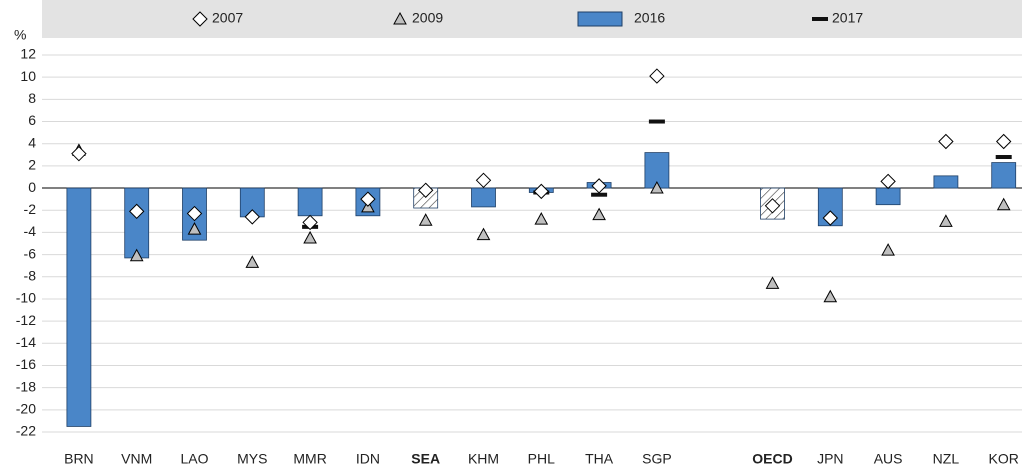  What do you see at coordinates (830, 459) in the screenshot?
I see `x-tick-label: JPN` at bounding box center [830, 459].